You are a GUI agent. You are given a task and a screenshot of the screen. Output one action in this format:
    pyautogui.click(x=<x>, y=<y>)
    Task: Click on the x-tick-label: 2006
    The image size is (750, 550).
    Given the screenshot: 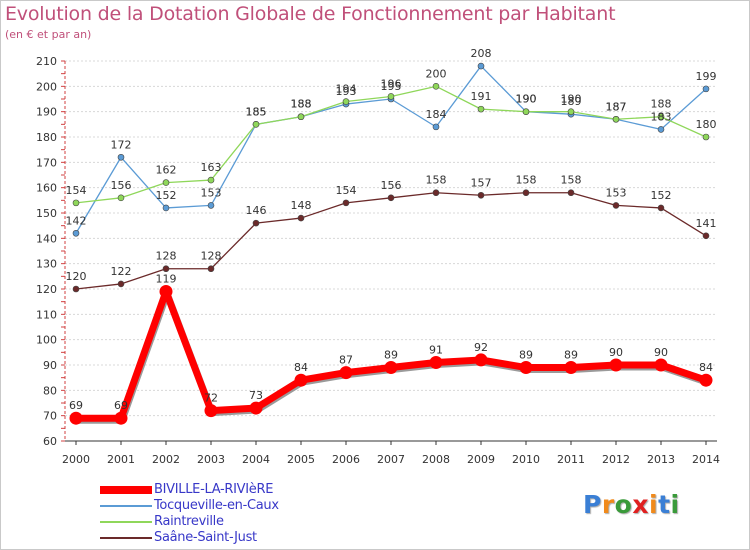 What is the action you would take?
    pyautogui.click(x=346, y=459)
    